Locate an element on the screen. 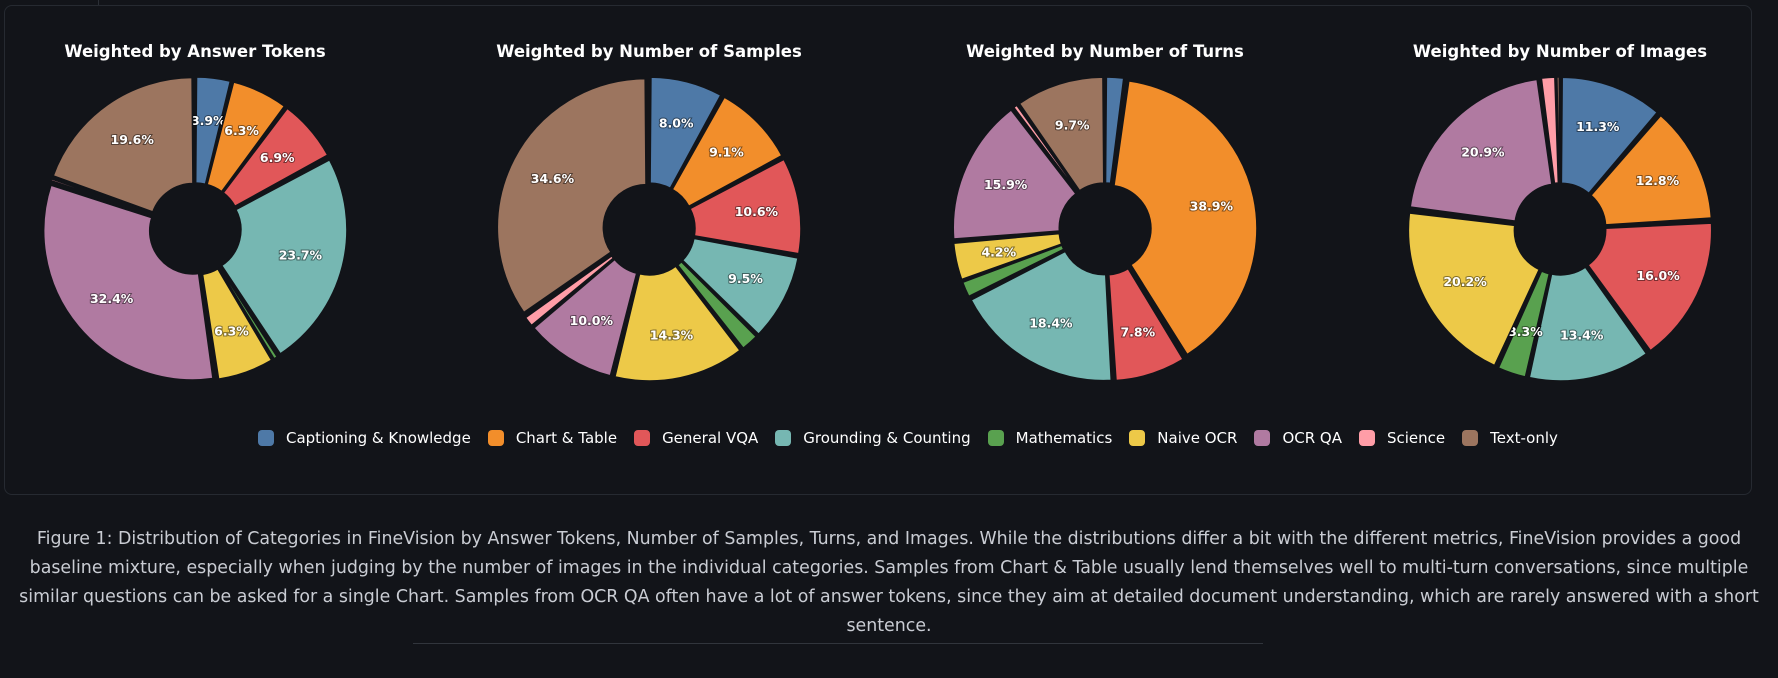 This screenshot has width=1778, height=678. legend-label: Naive OCR is located at coordinates (1197, 438).